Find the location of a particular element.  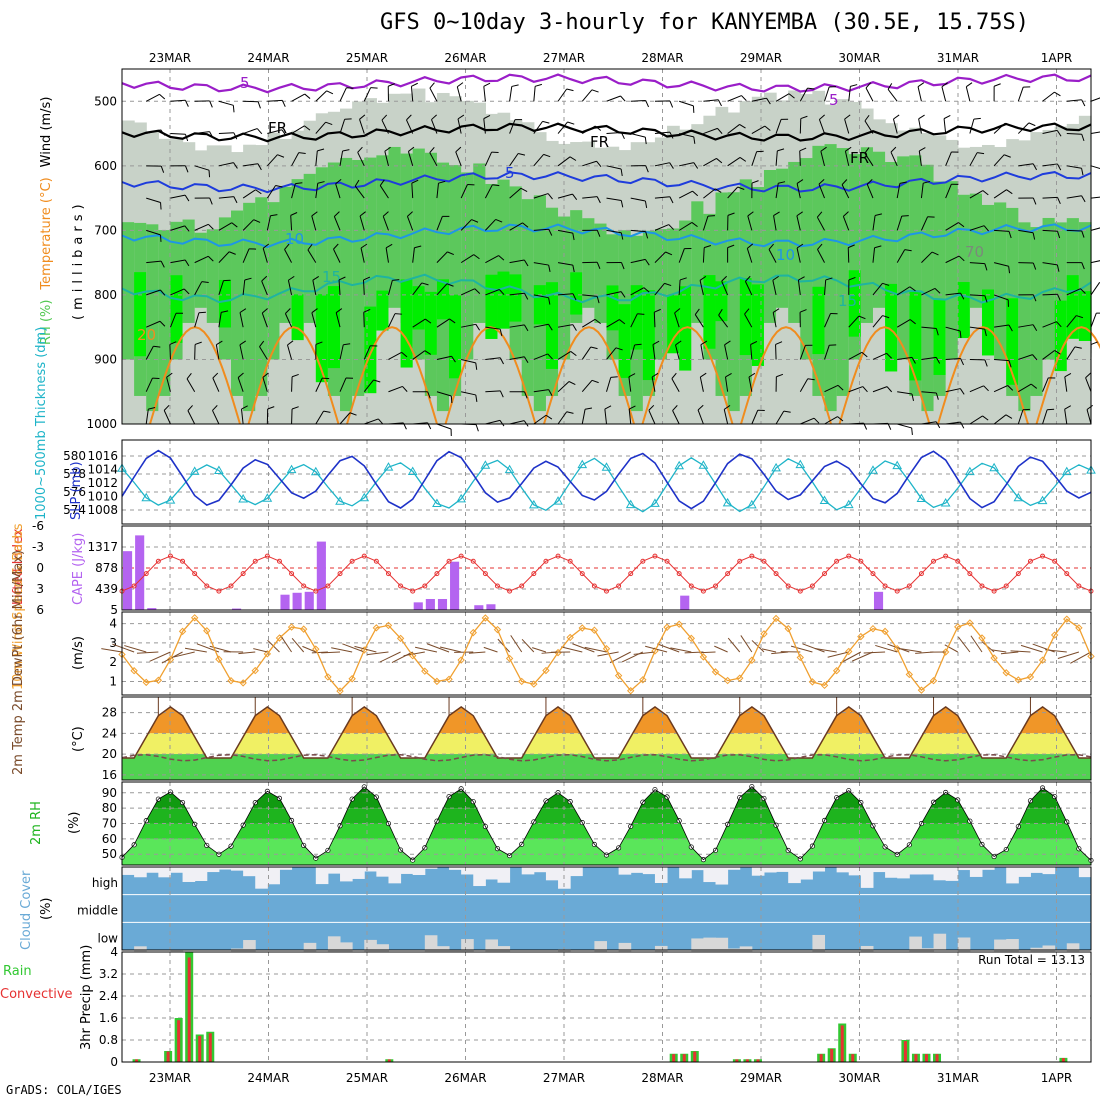

thickness-marker is located at coordinates (655, 502).